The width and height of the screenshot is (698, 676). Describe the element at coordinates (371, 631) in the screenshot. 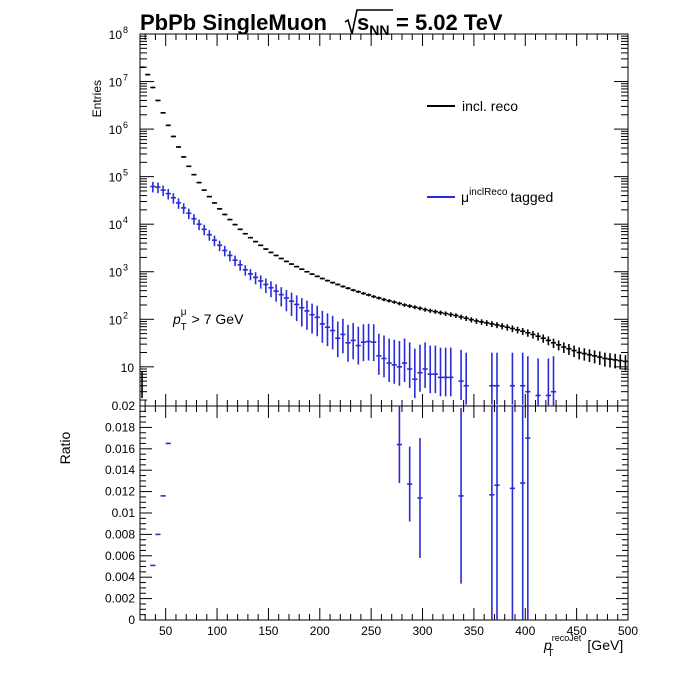

I see `x-tick-label: 250` at that location.